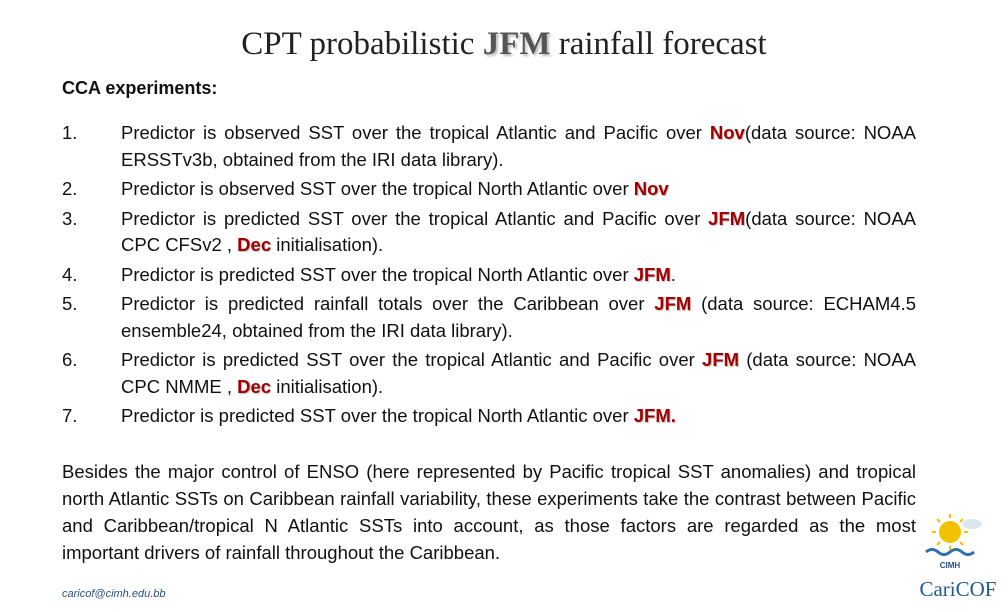 The image size is (1008, 612). What do you see at coordinates (658, 44) in the screenshot?
I see `title-text: rainfall forecast` at bounding box center [658, 44].